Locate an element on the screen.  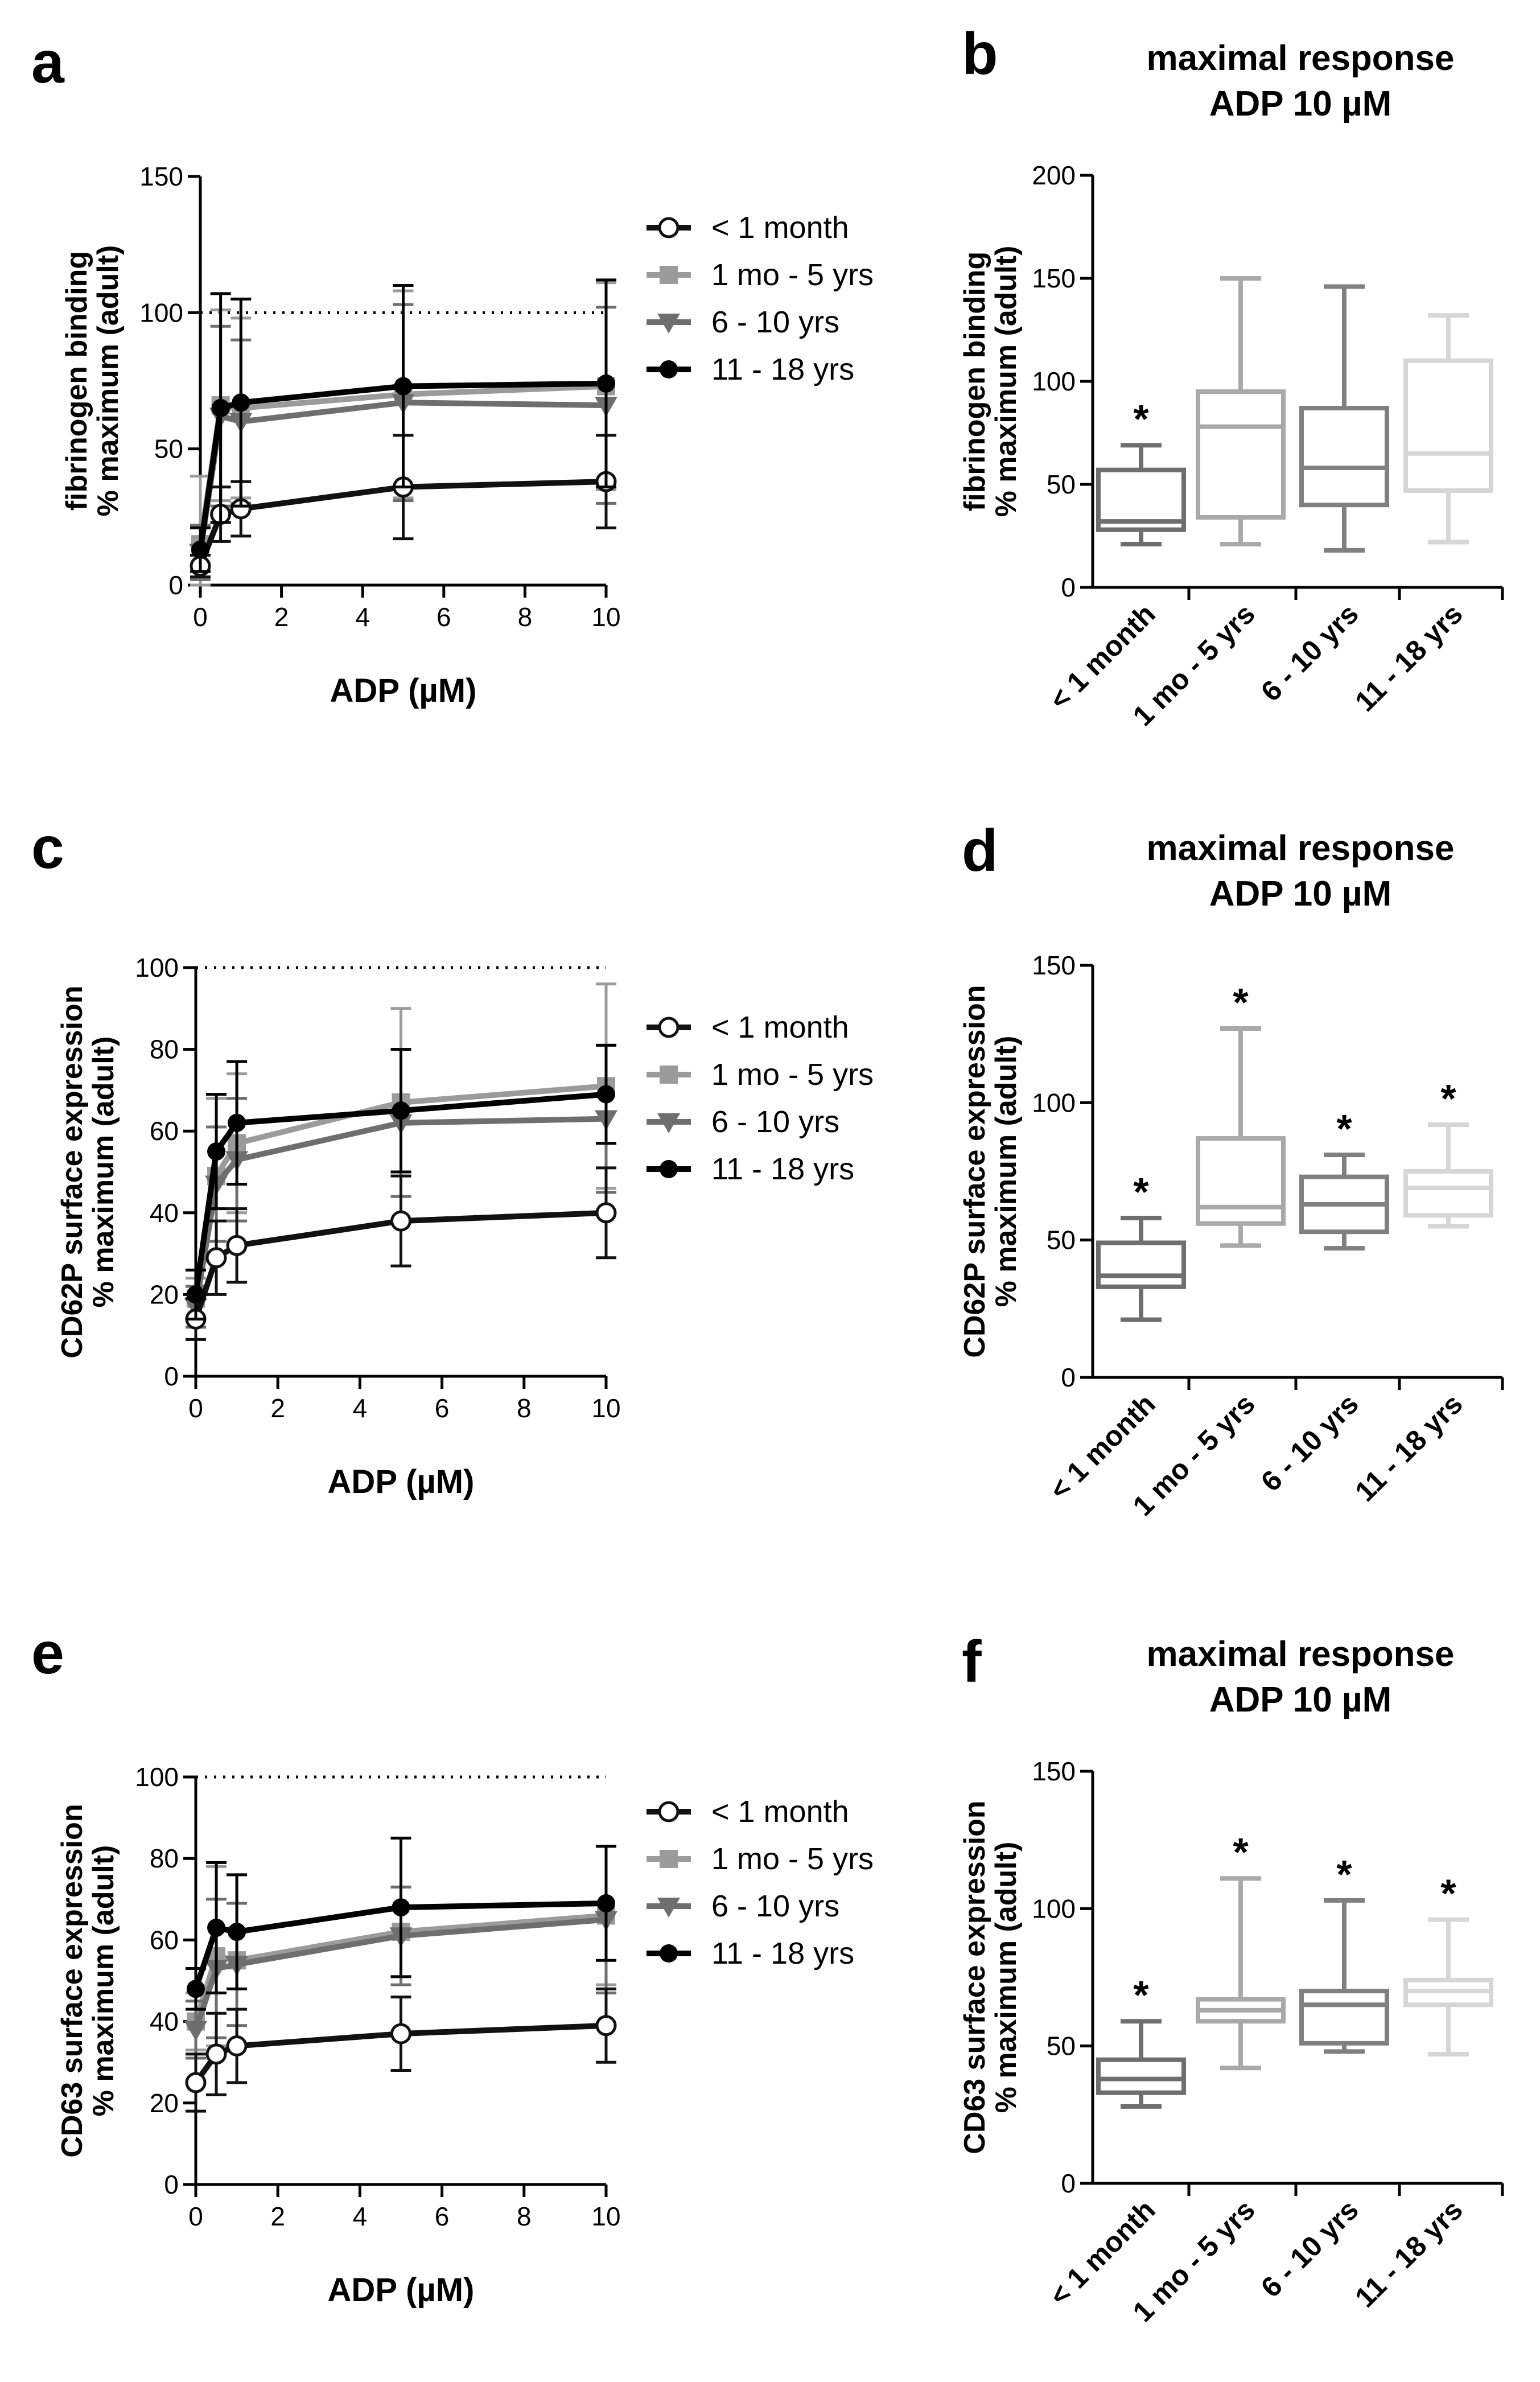
legend-item: < 1 month is located at coordinates (748, 228).